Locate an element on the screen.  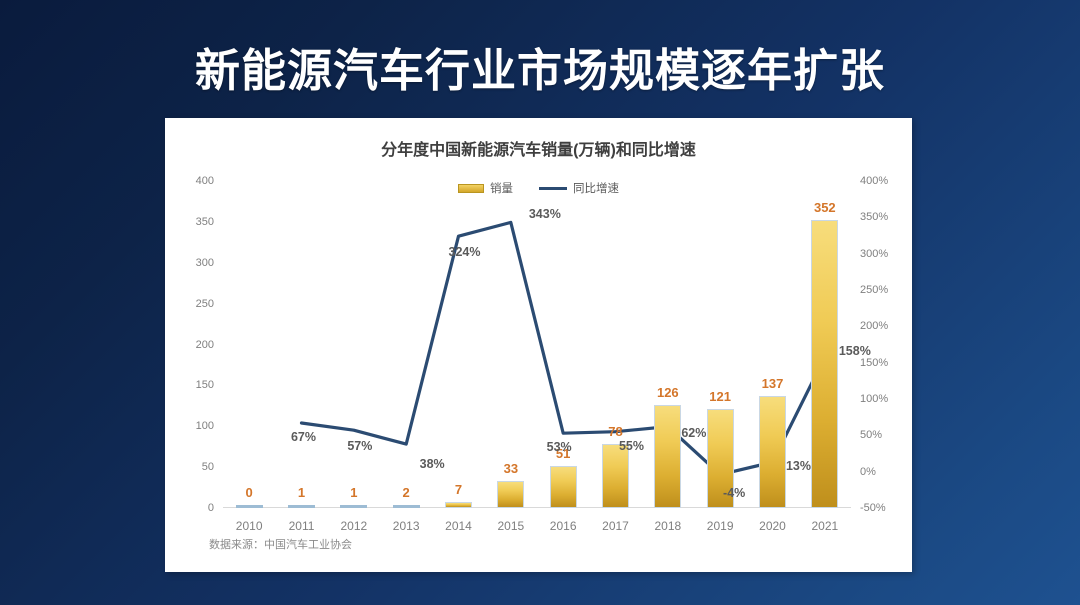
line-value-label: 62% is located at coordinates (694, 432).